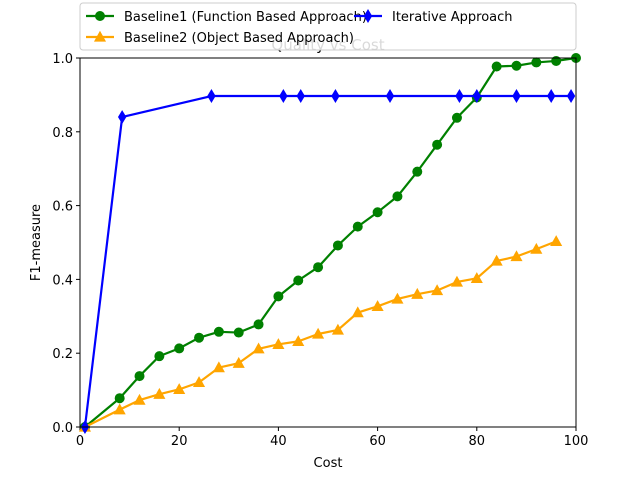 The height and width of the screenshot is (480, 640). What do you see at coordinates (100, 16) in the screenshot?
I see `legend-baseline1-point-legend` at bounding box center [100, 16].